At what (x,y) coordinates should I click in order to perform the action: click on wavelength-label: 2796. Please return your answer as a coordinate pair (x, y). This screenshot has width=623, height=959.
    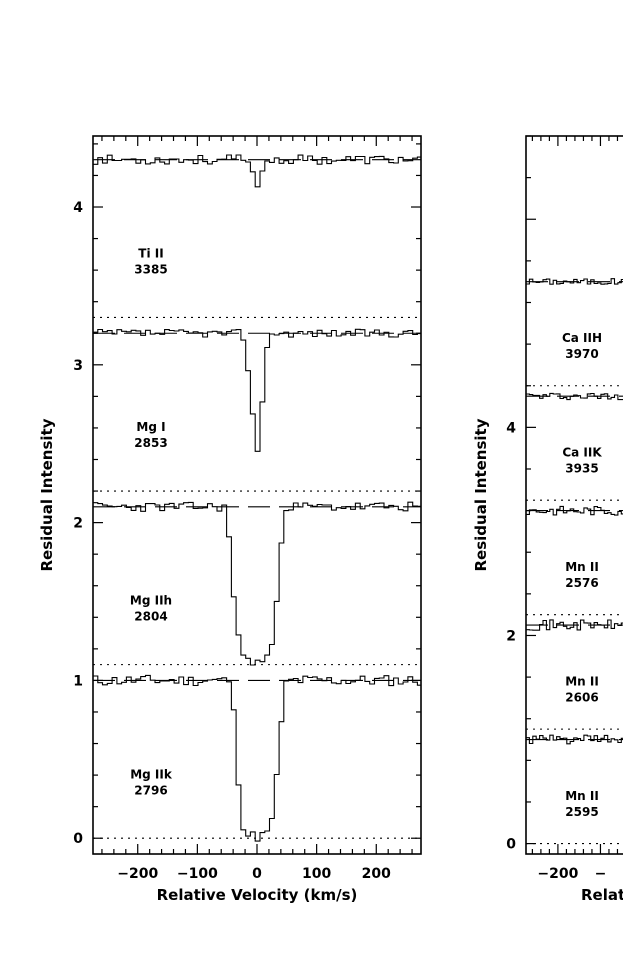
    Looking at the image, I should click on (150, 790).